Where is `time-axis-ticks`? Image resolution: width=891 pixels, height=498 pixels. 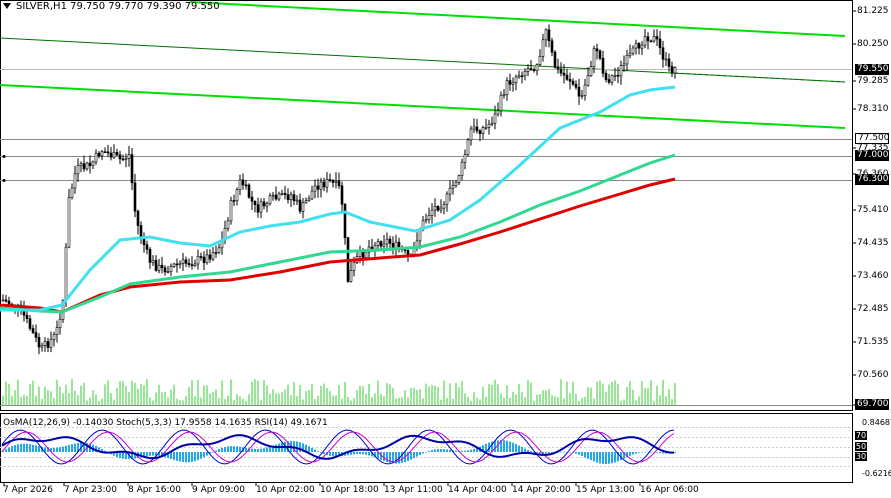 time-axis-ticks is located at coordinates (322, 484).